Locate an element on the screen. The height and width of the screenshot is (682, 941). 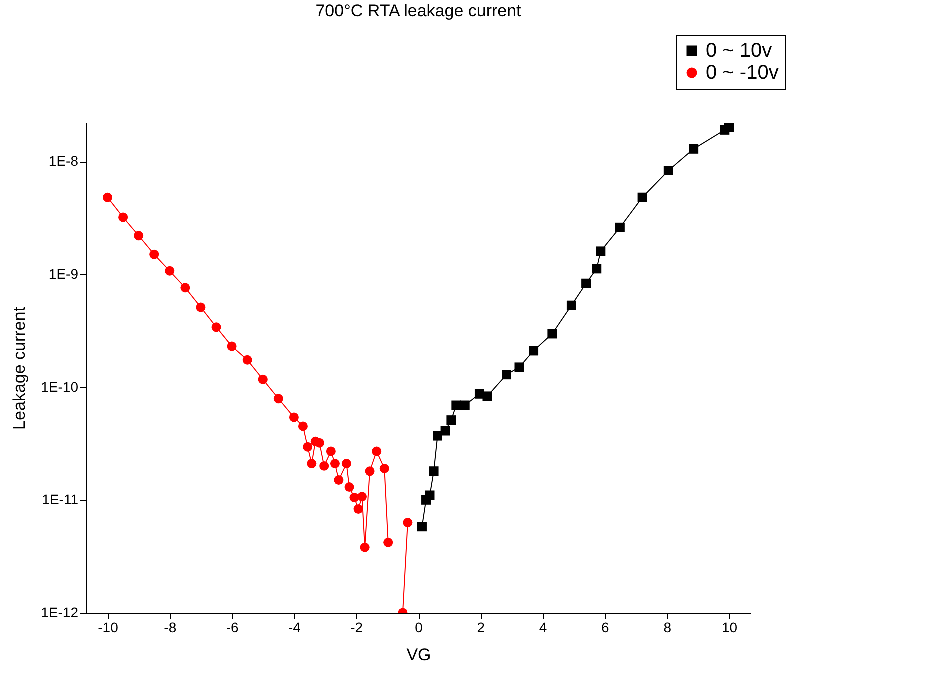
y-tick-label: 1E-11 is located at coordinates (60, 500).